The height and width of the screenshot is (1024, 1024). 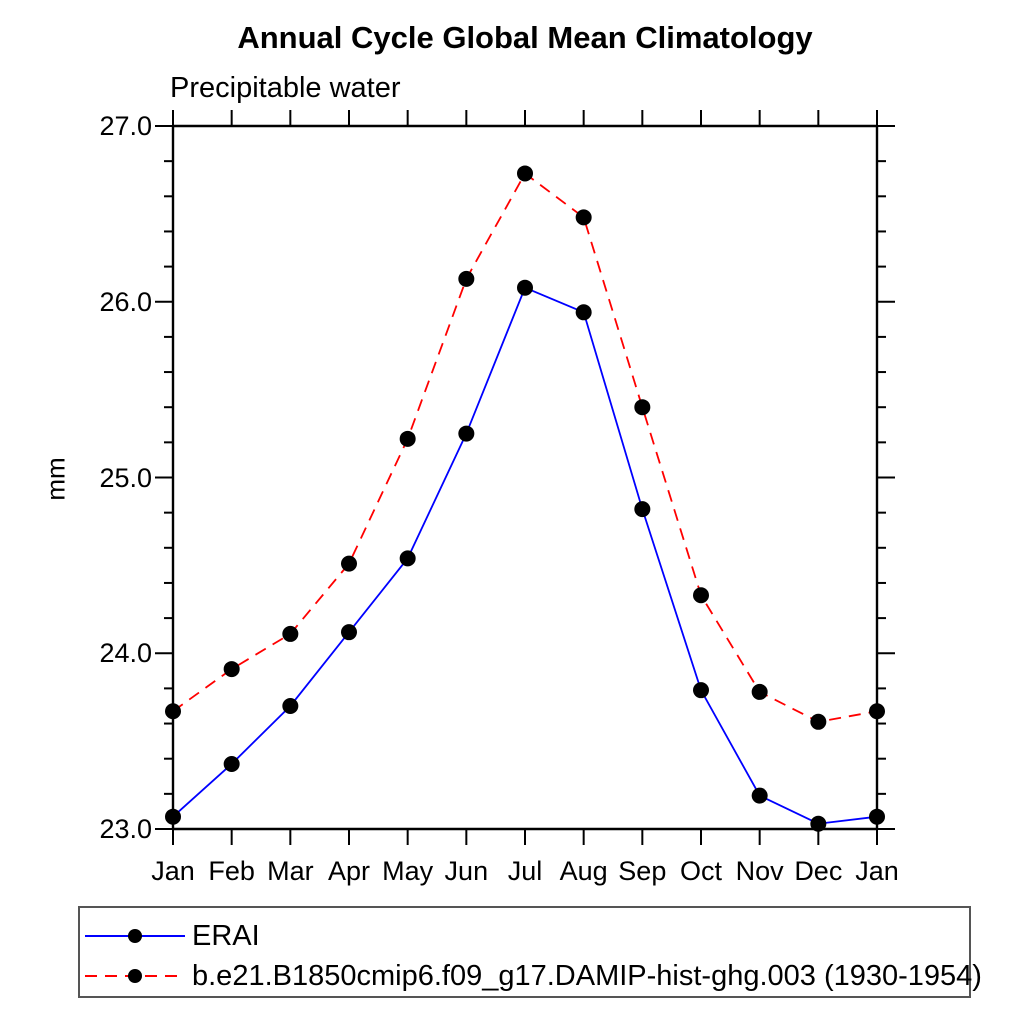 What do you see at coordinates (290, 871) in the screenshot?
I see `x-tick-label: Mar` at bounding box center [290, 871].